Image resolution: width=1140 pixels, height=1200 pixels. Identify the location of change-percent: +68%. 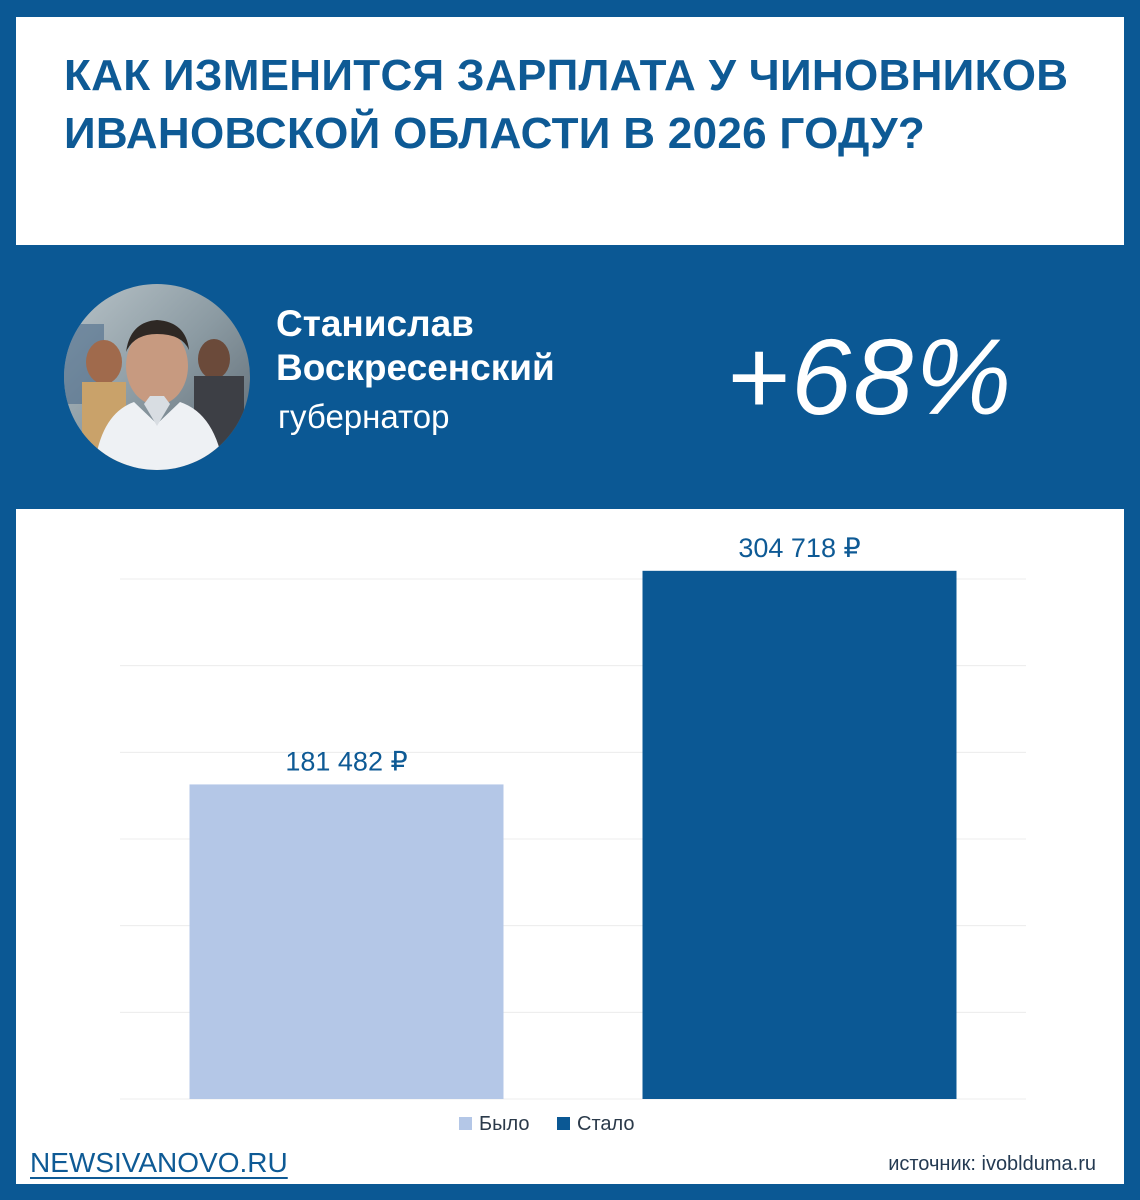
(870, 376).